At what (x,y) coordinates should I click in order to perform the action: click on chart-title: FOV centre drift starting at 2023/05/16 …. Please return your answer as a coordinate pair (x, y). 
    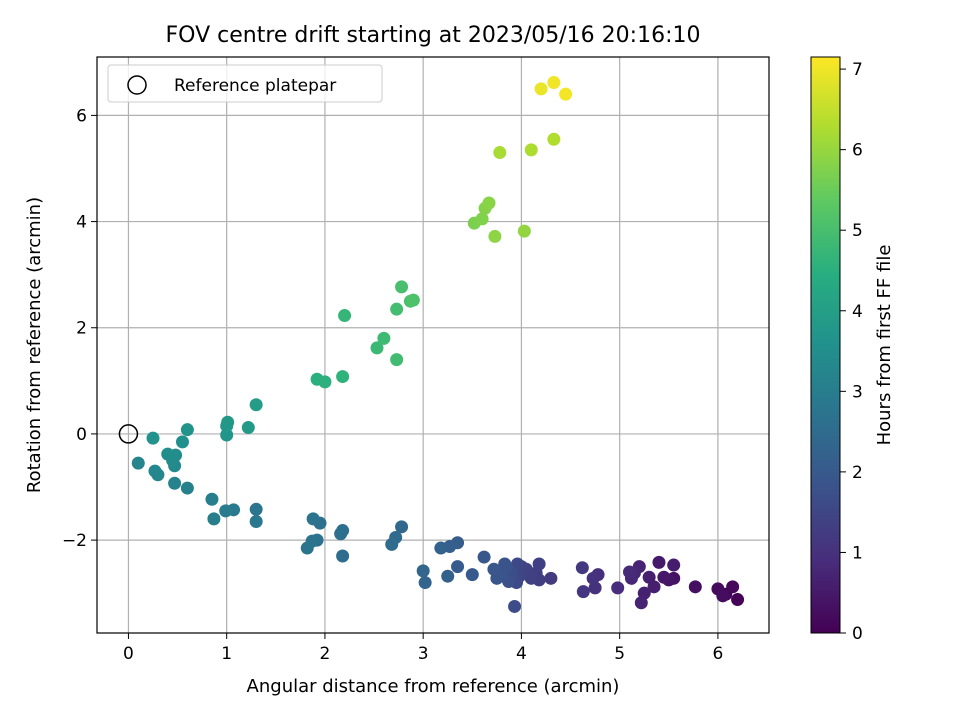
    Looking at the image, I should click on (433, 35).